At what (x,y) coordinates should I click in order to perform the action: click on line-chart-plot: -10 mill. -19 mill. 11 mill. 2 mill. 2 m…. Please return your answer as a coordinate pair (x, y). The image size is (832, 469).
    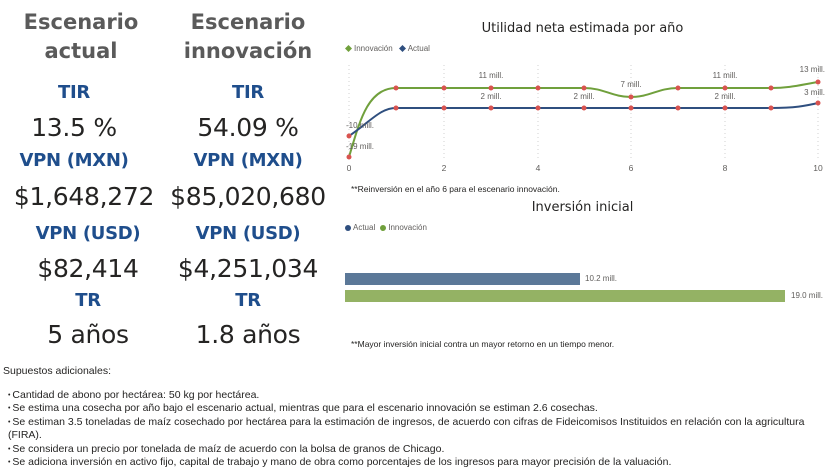
    Looking at the image, I should click on (585, 119).